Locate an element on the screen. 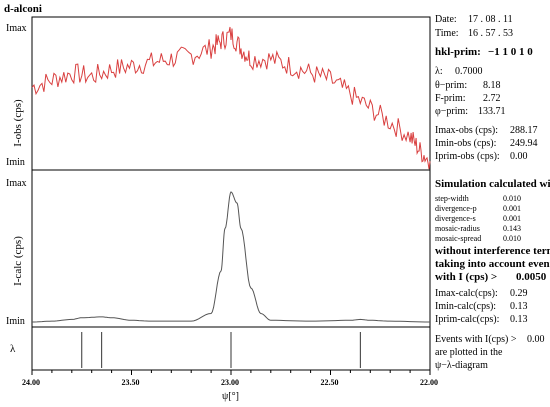 The image size is (550, 407). events-line1: Events with I(cps) > is located at coordinates (476, 339).